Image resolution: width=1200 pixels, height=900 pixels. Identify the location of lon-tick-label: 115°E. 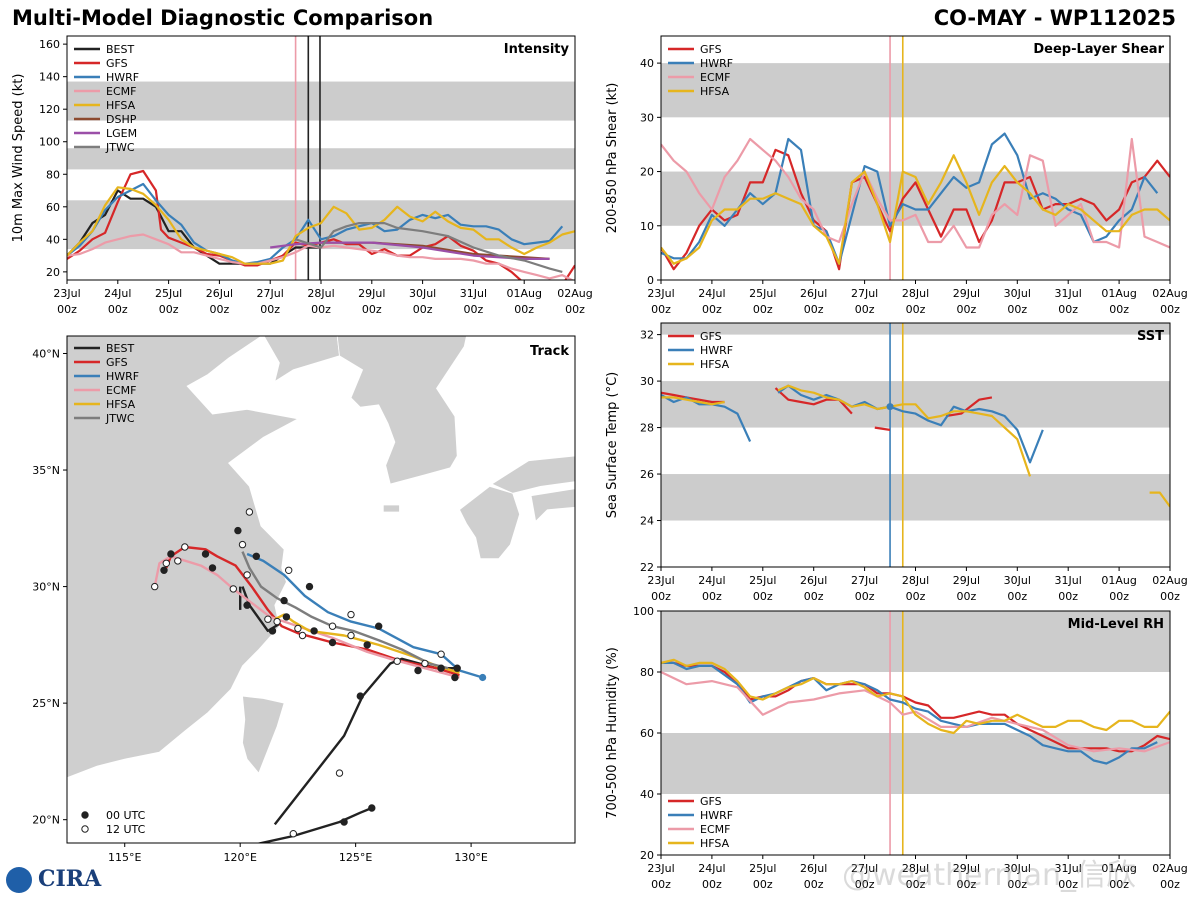
(124, 857).